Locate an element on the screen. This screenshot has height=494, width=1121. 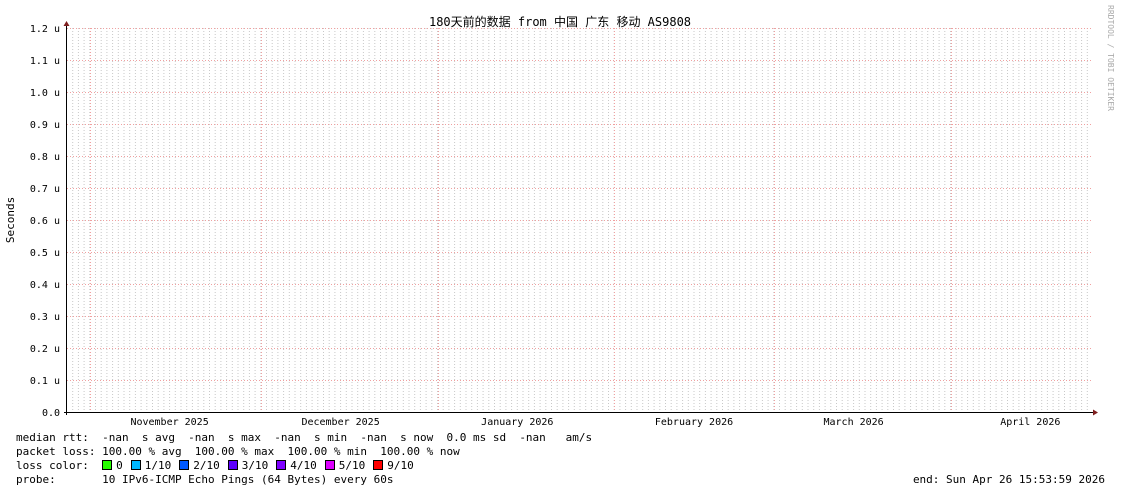
loss-color-text: 4/10 is located at coordinates (303, 465).